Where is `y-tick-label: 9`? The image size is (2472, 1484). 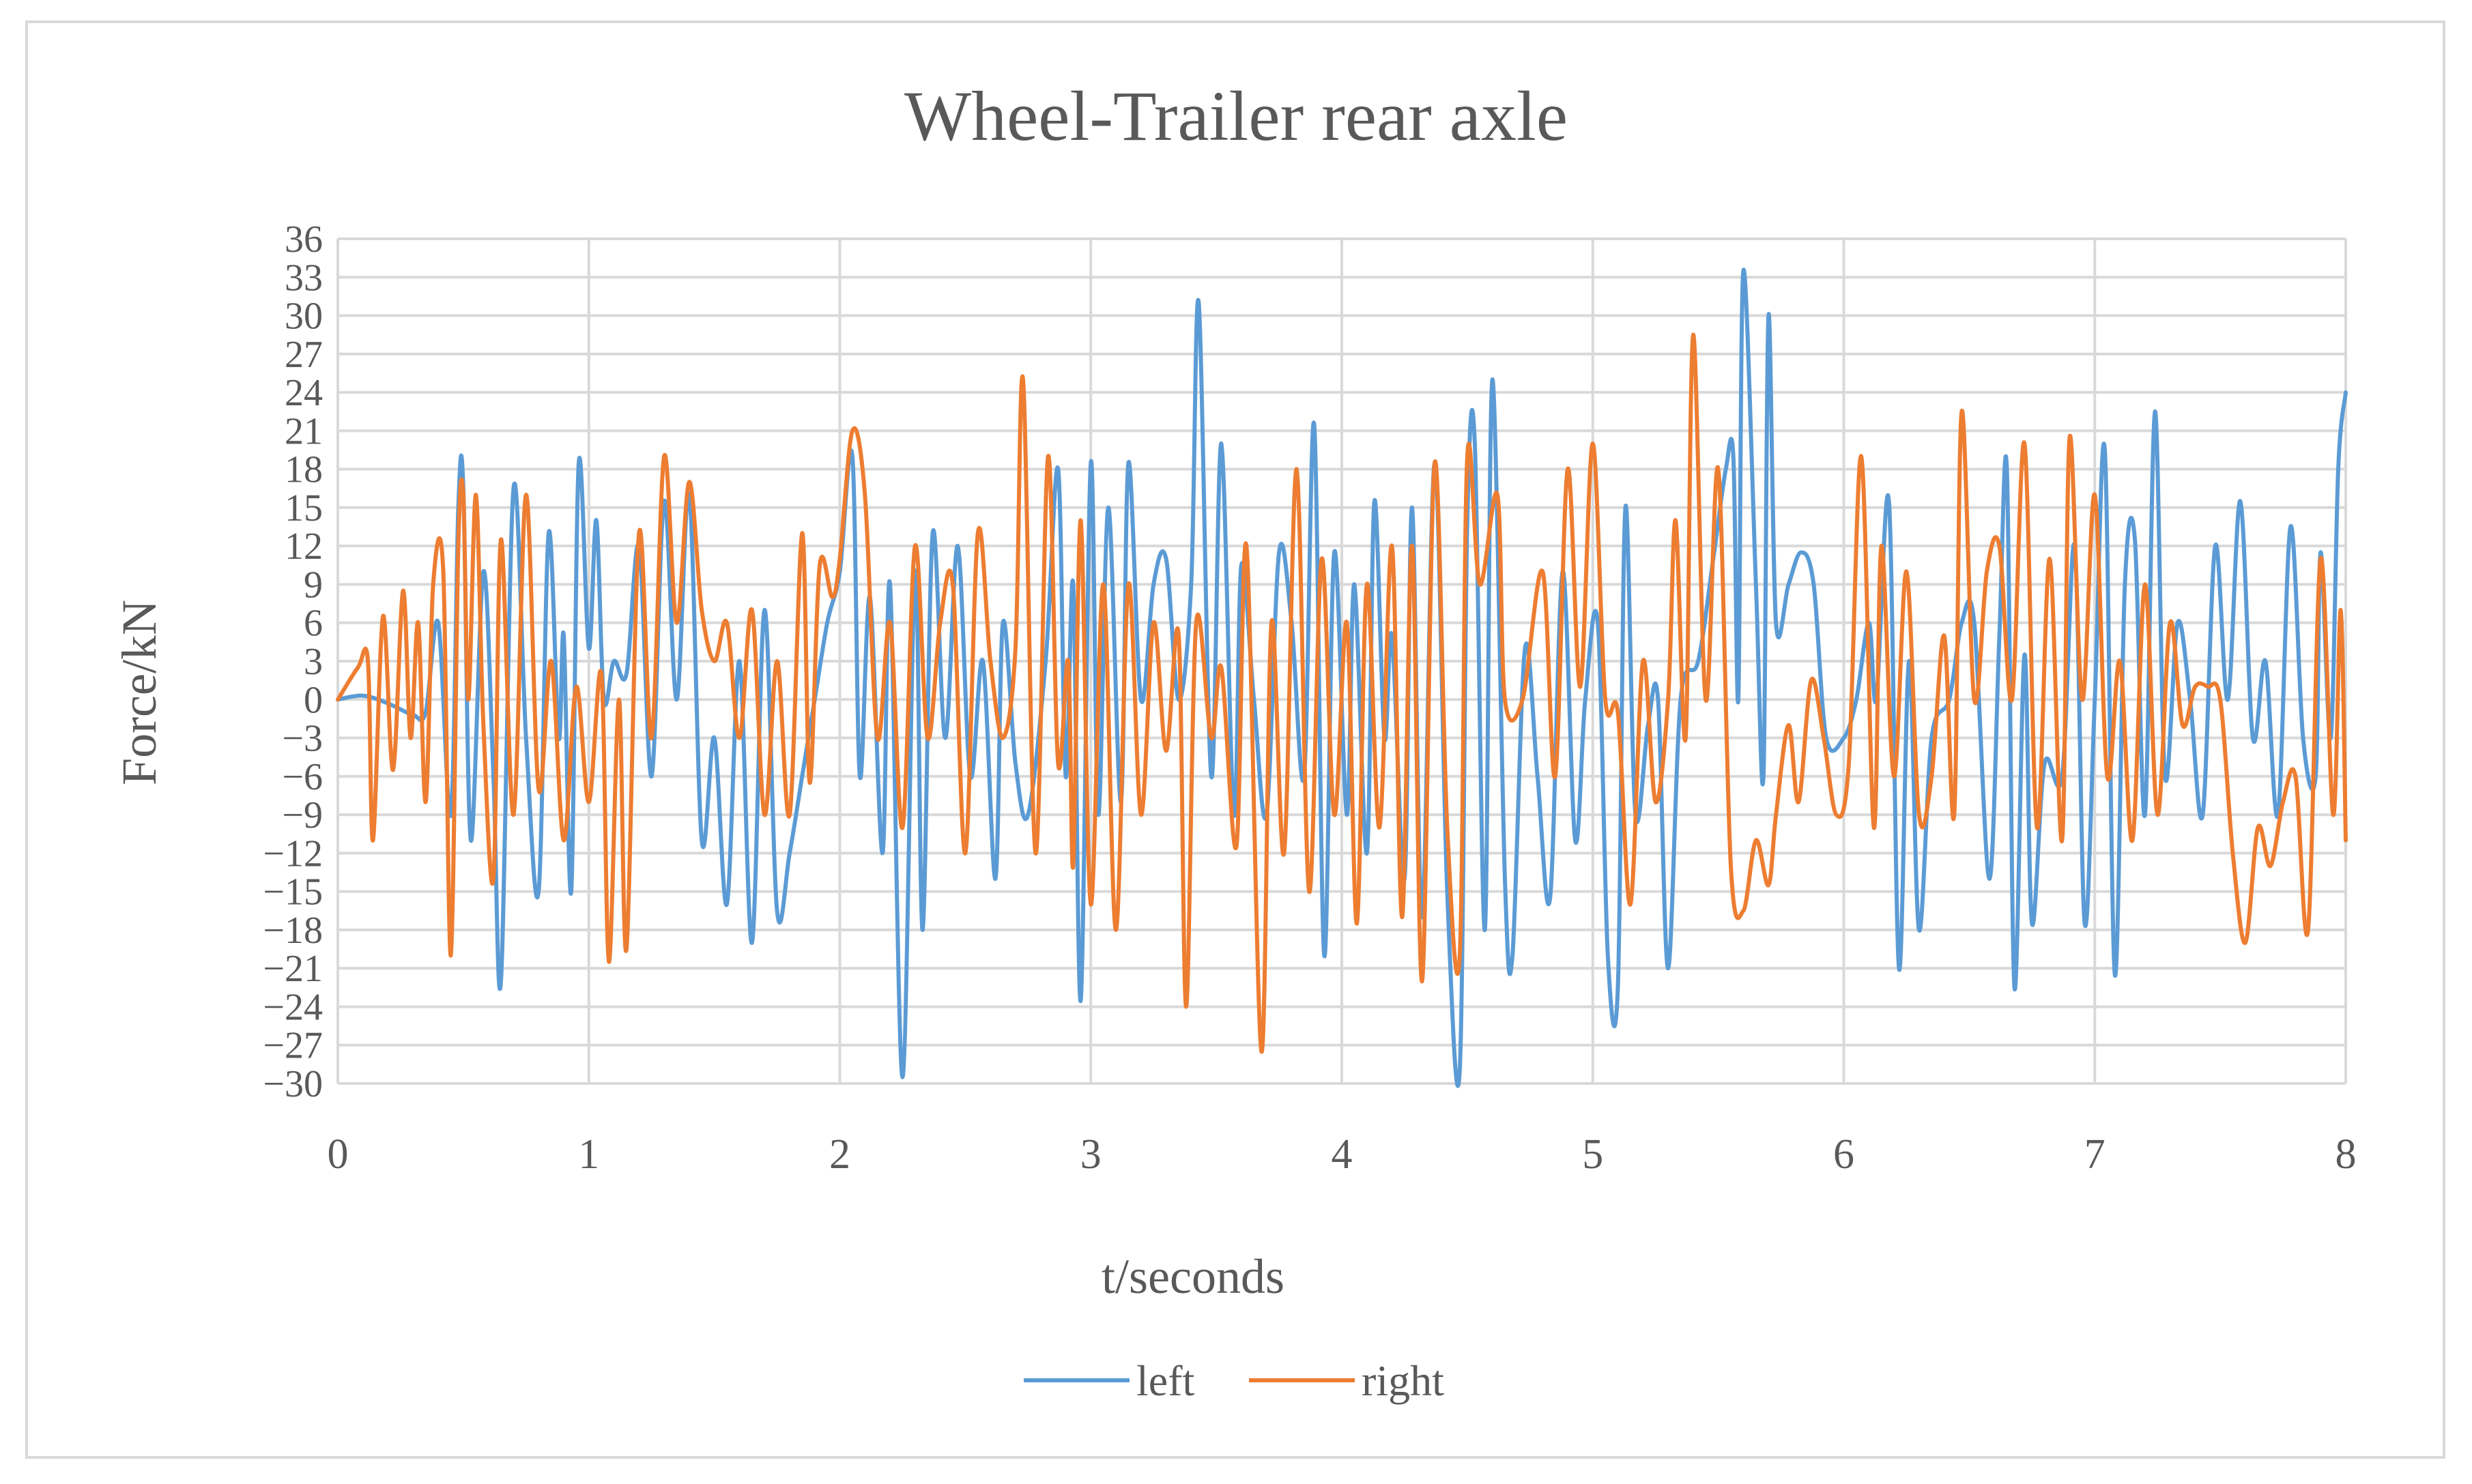 y-tick-label: 9 is located at coordinates (313, 585).